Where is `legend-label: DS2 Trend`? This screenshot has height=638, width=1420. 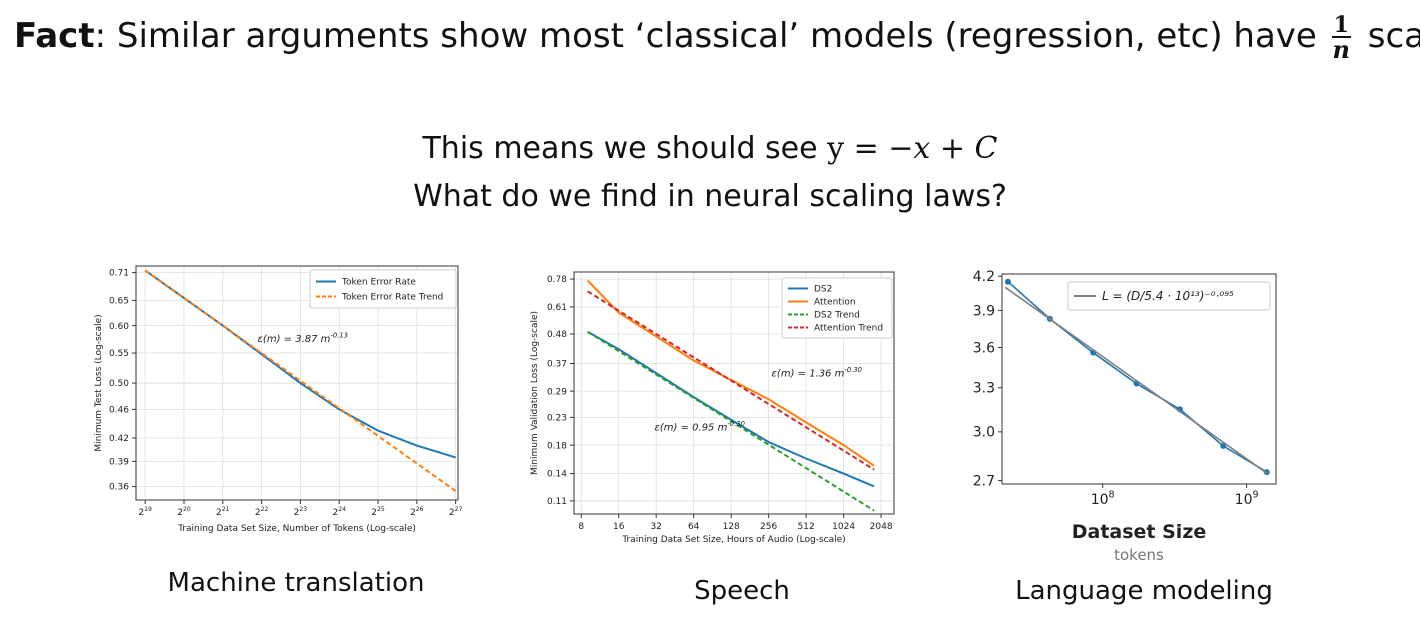
legend-label: DS2 Trend is located at coordinates (837, 316).